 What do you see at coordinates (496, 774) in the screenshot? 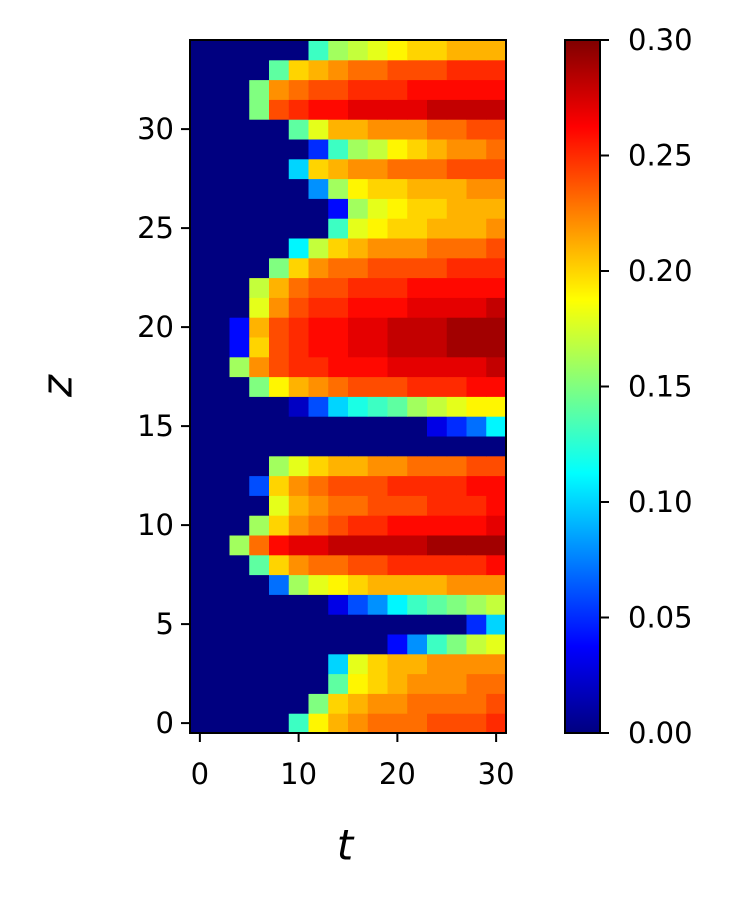
I see `x-tick-label: 30` at bounding box center [496, 774].